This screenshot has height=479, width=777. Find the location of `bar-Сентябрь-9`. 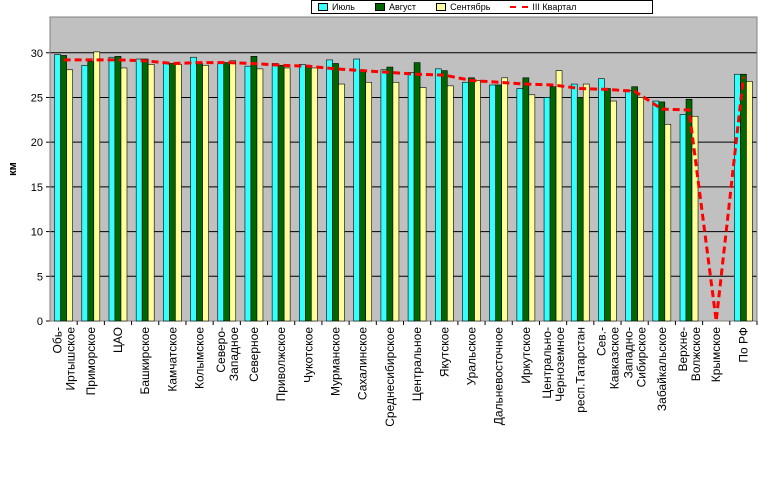

bar-Сентябрь-9 is located at coordinates (314, 194).